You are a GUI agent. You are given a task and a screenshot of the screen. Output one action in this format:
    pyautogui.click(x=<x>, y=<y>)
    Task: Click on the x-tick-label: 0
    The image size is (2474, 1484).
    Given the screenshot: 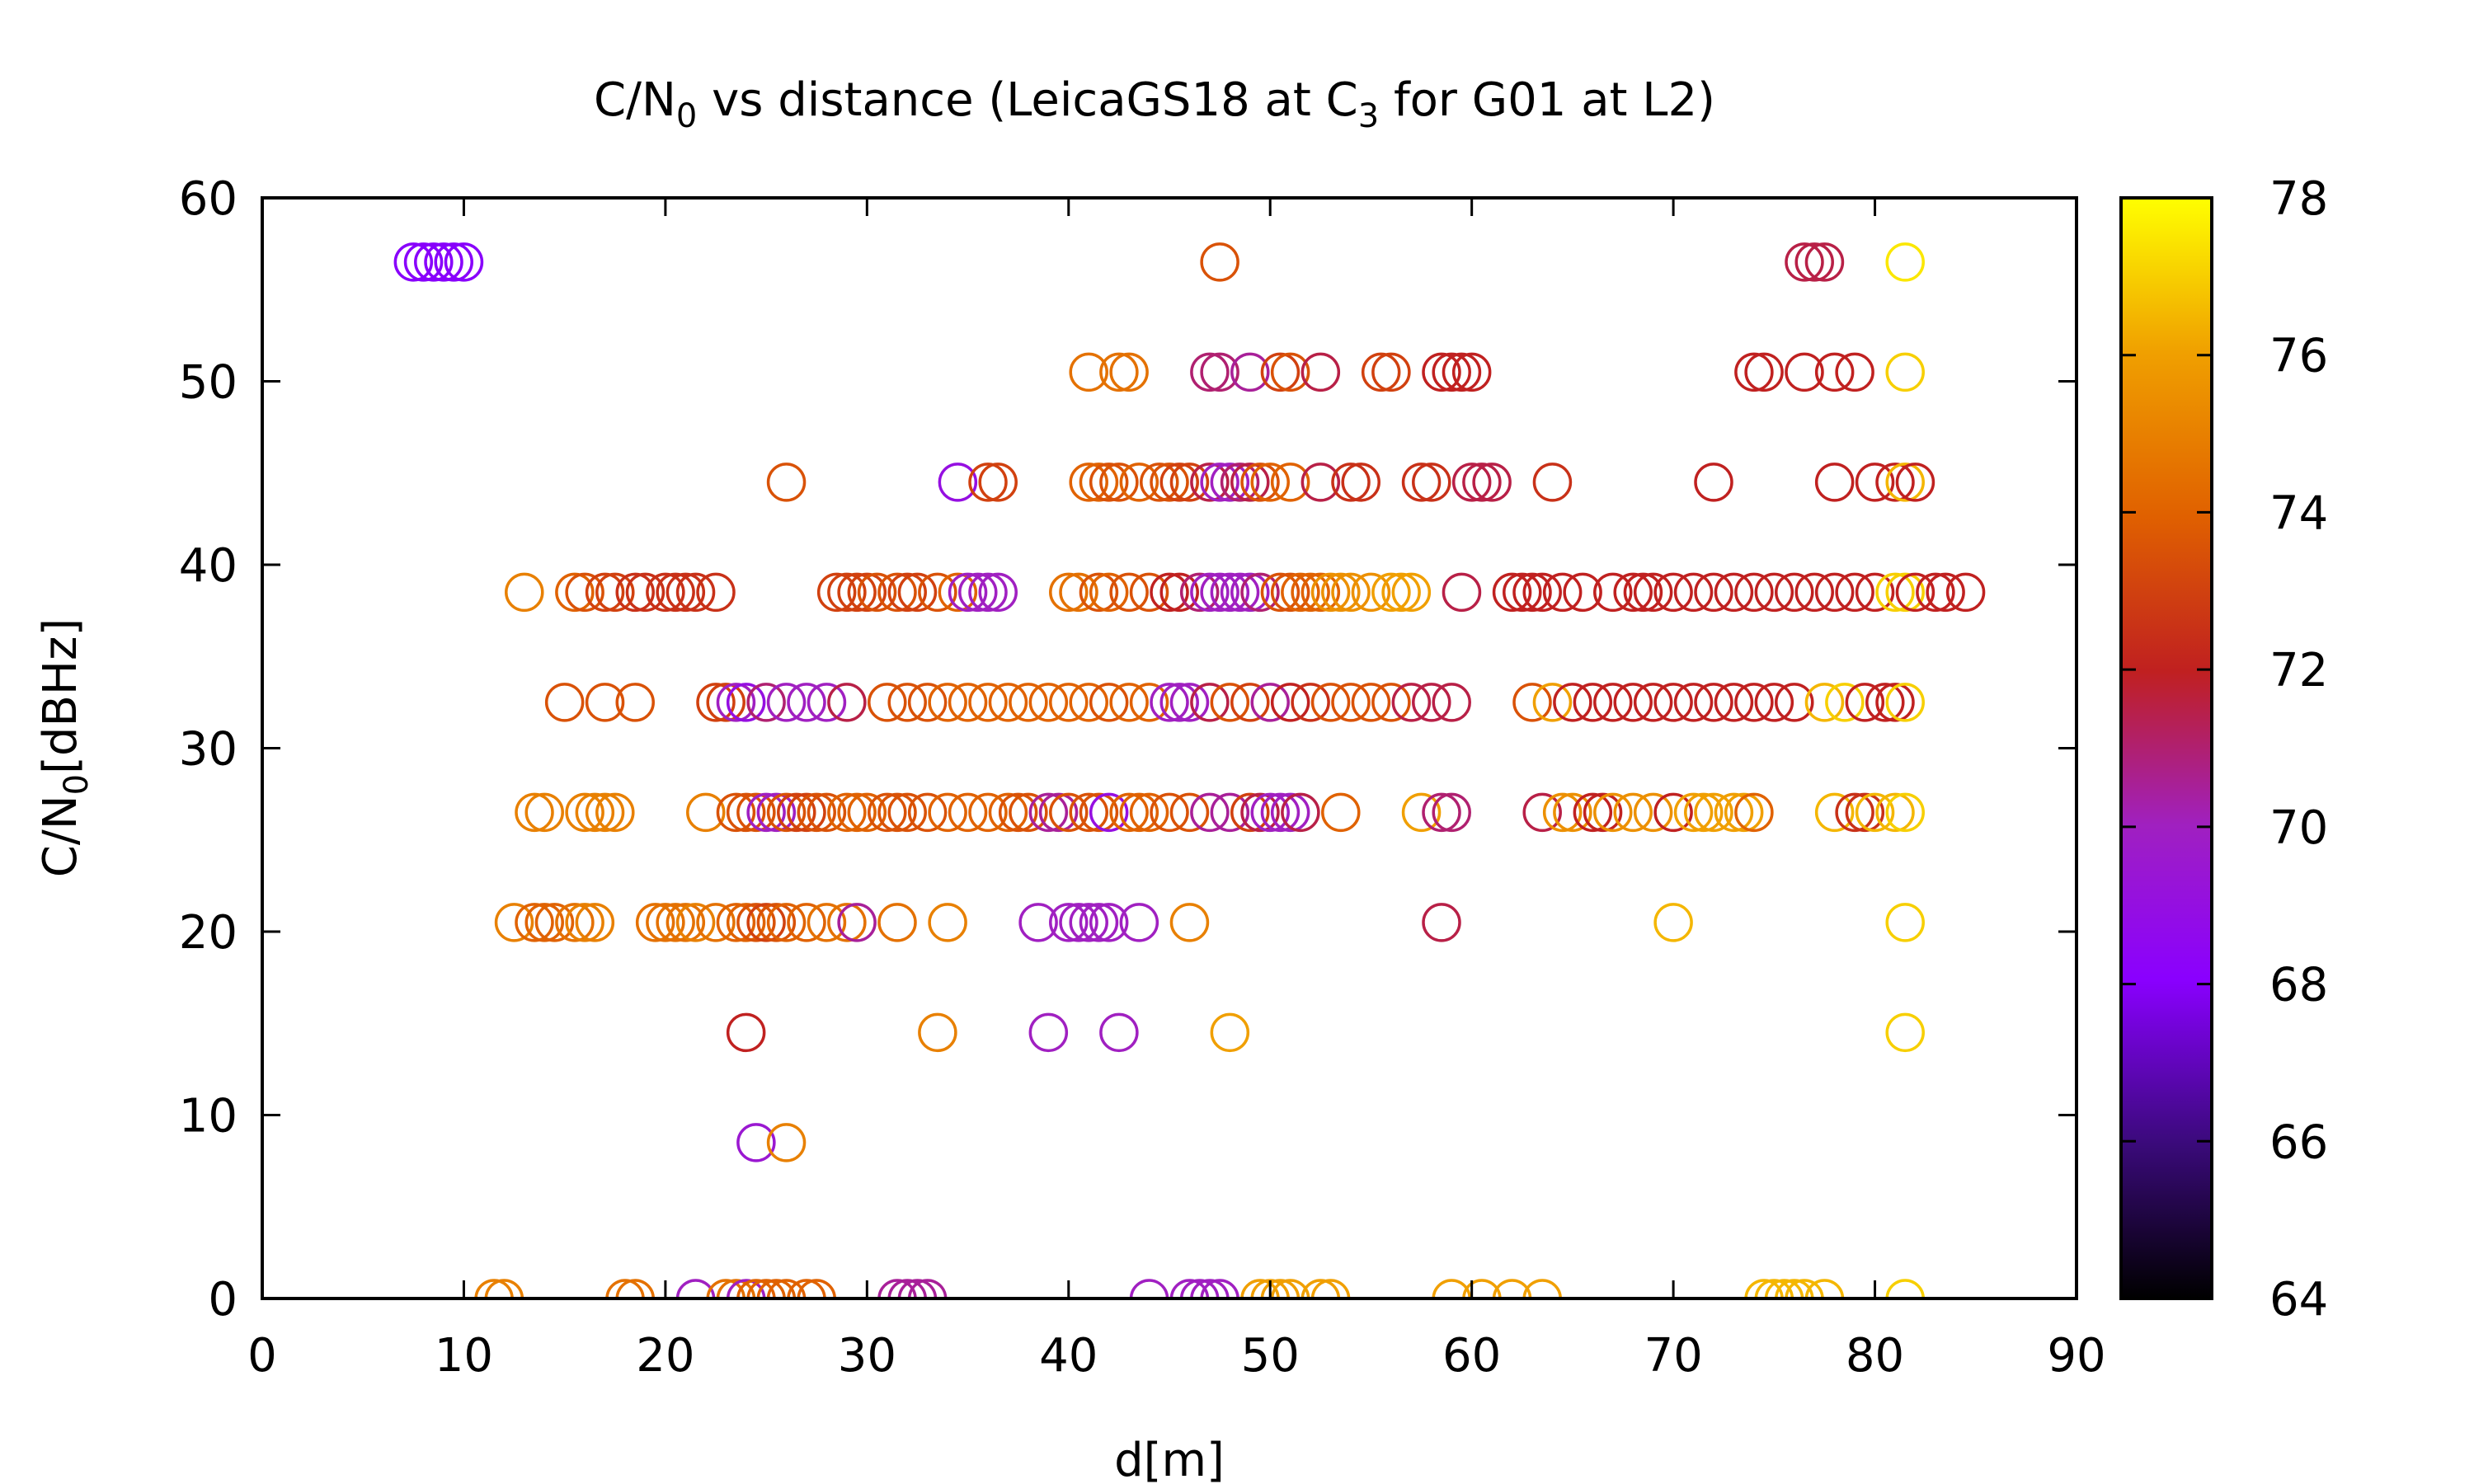 What is the action you would take?
    pyautogui.click(x=262, y=1356)
    